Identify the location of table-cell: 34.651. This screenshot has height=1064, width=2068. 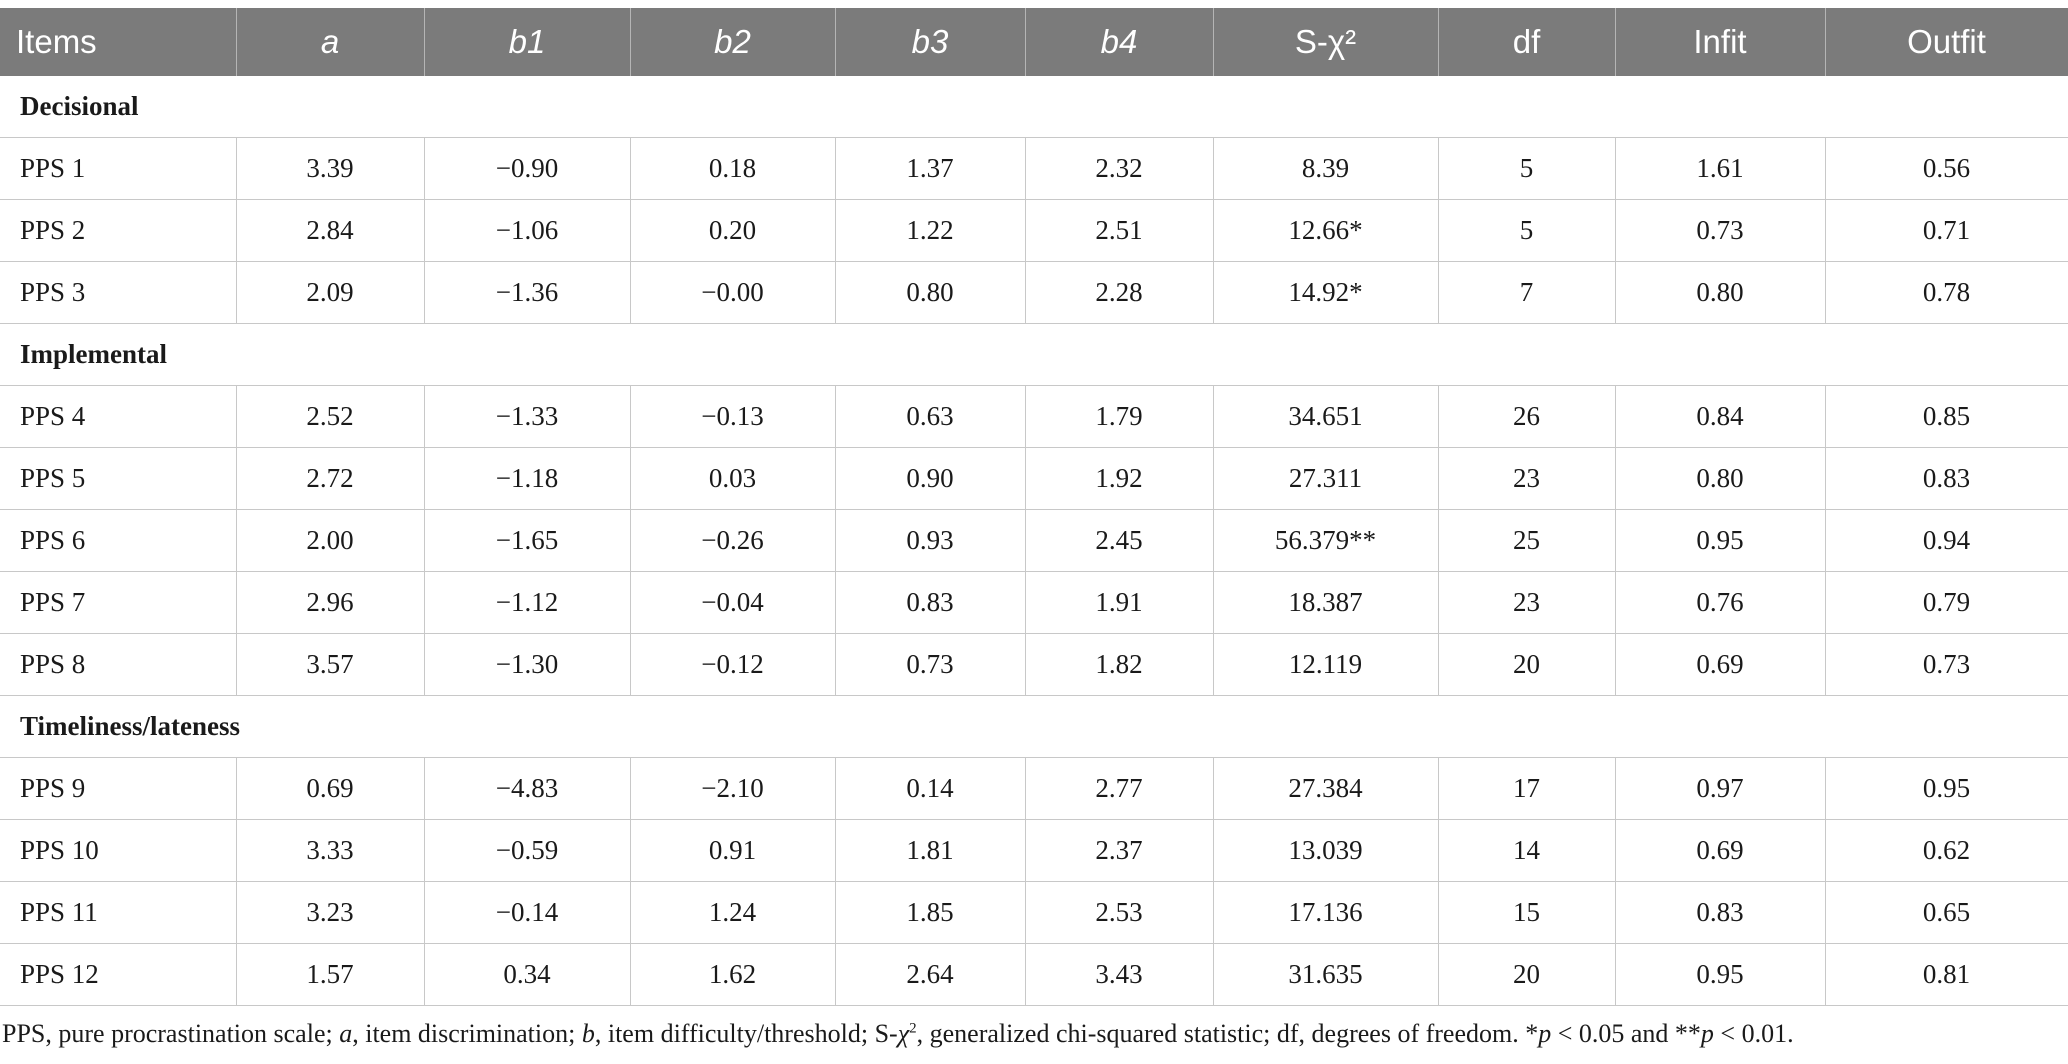
(1325, 416).